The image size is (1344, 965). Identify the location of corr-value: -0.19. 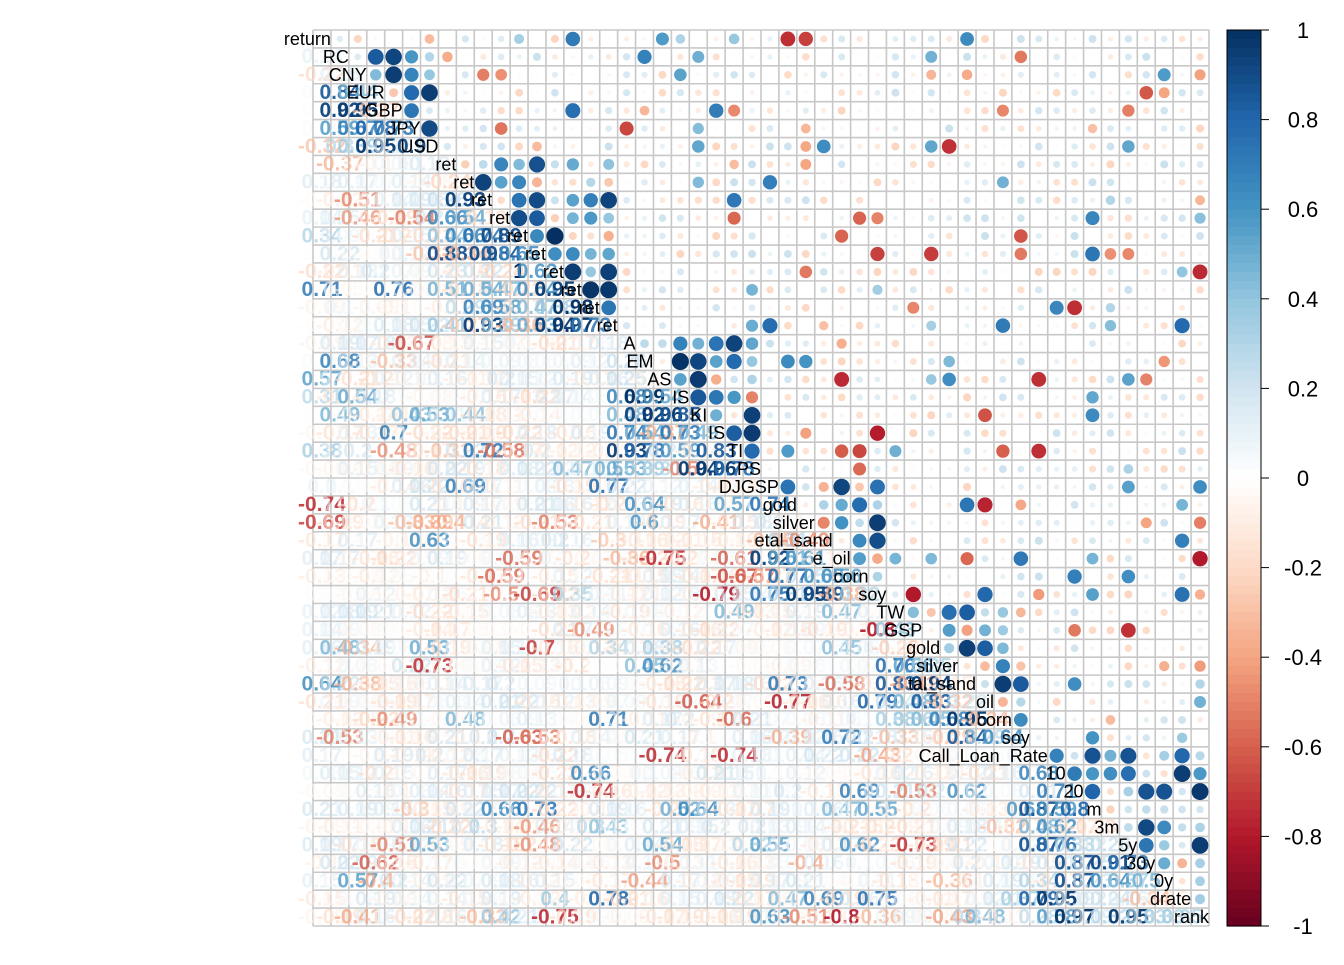
(394, 217).